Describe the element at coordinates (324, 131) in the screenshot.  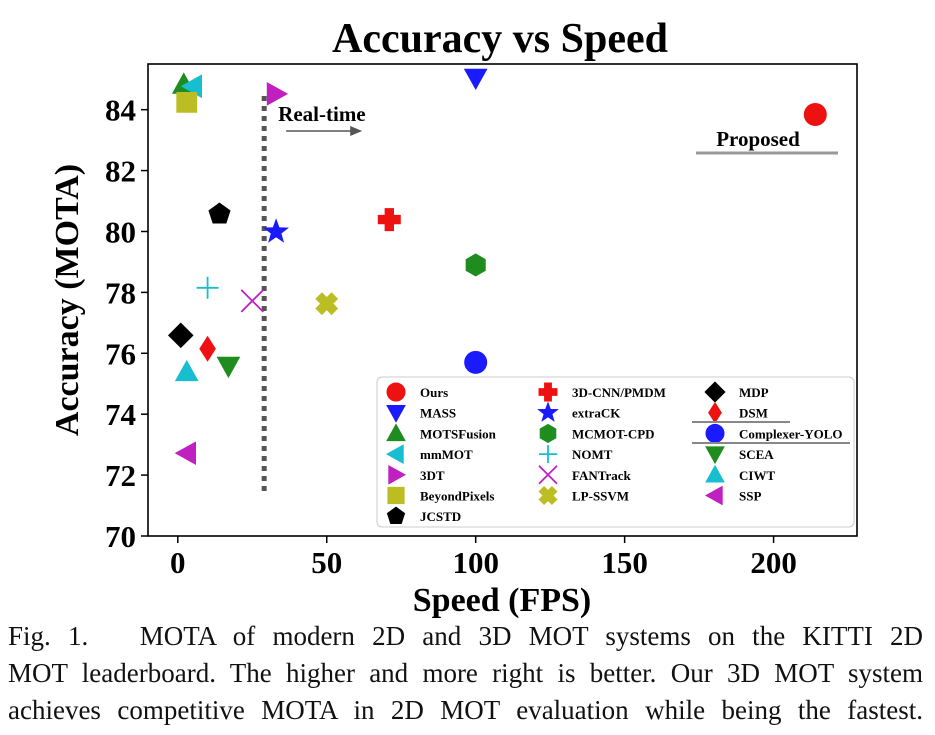
I see `realtime-arrow` at that location.